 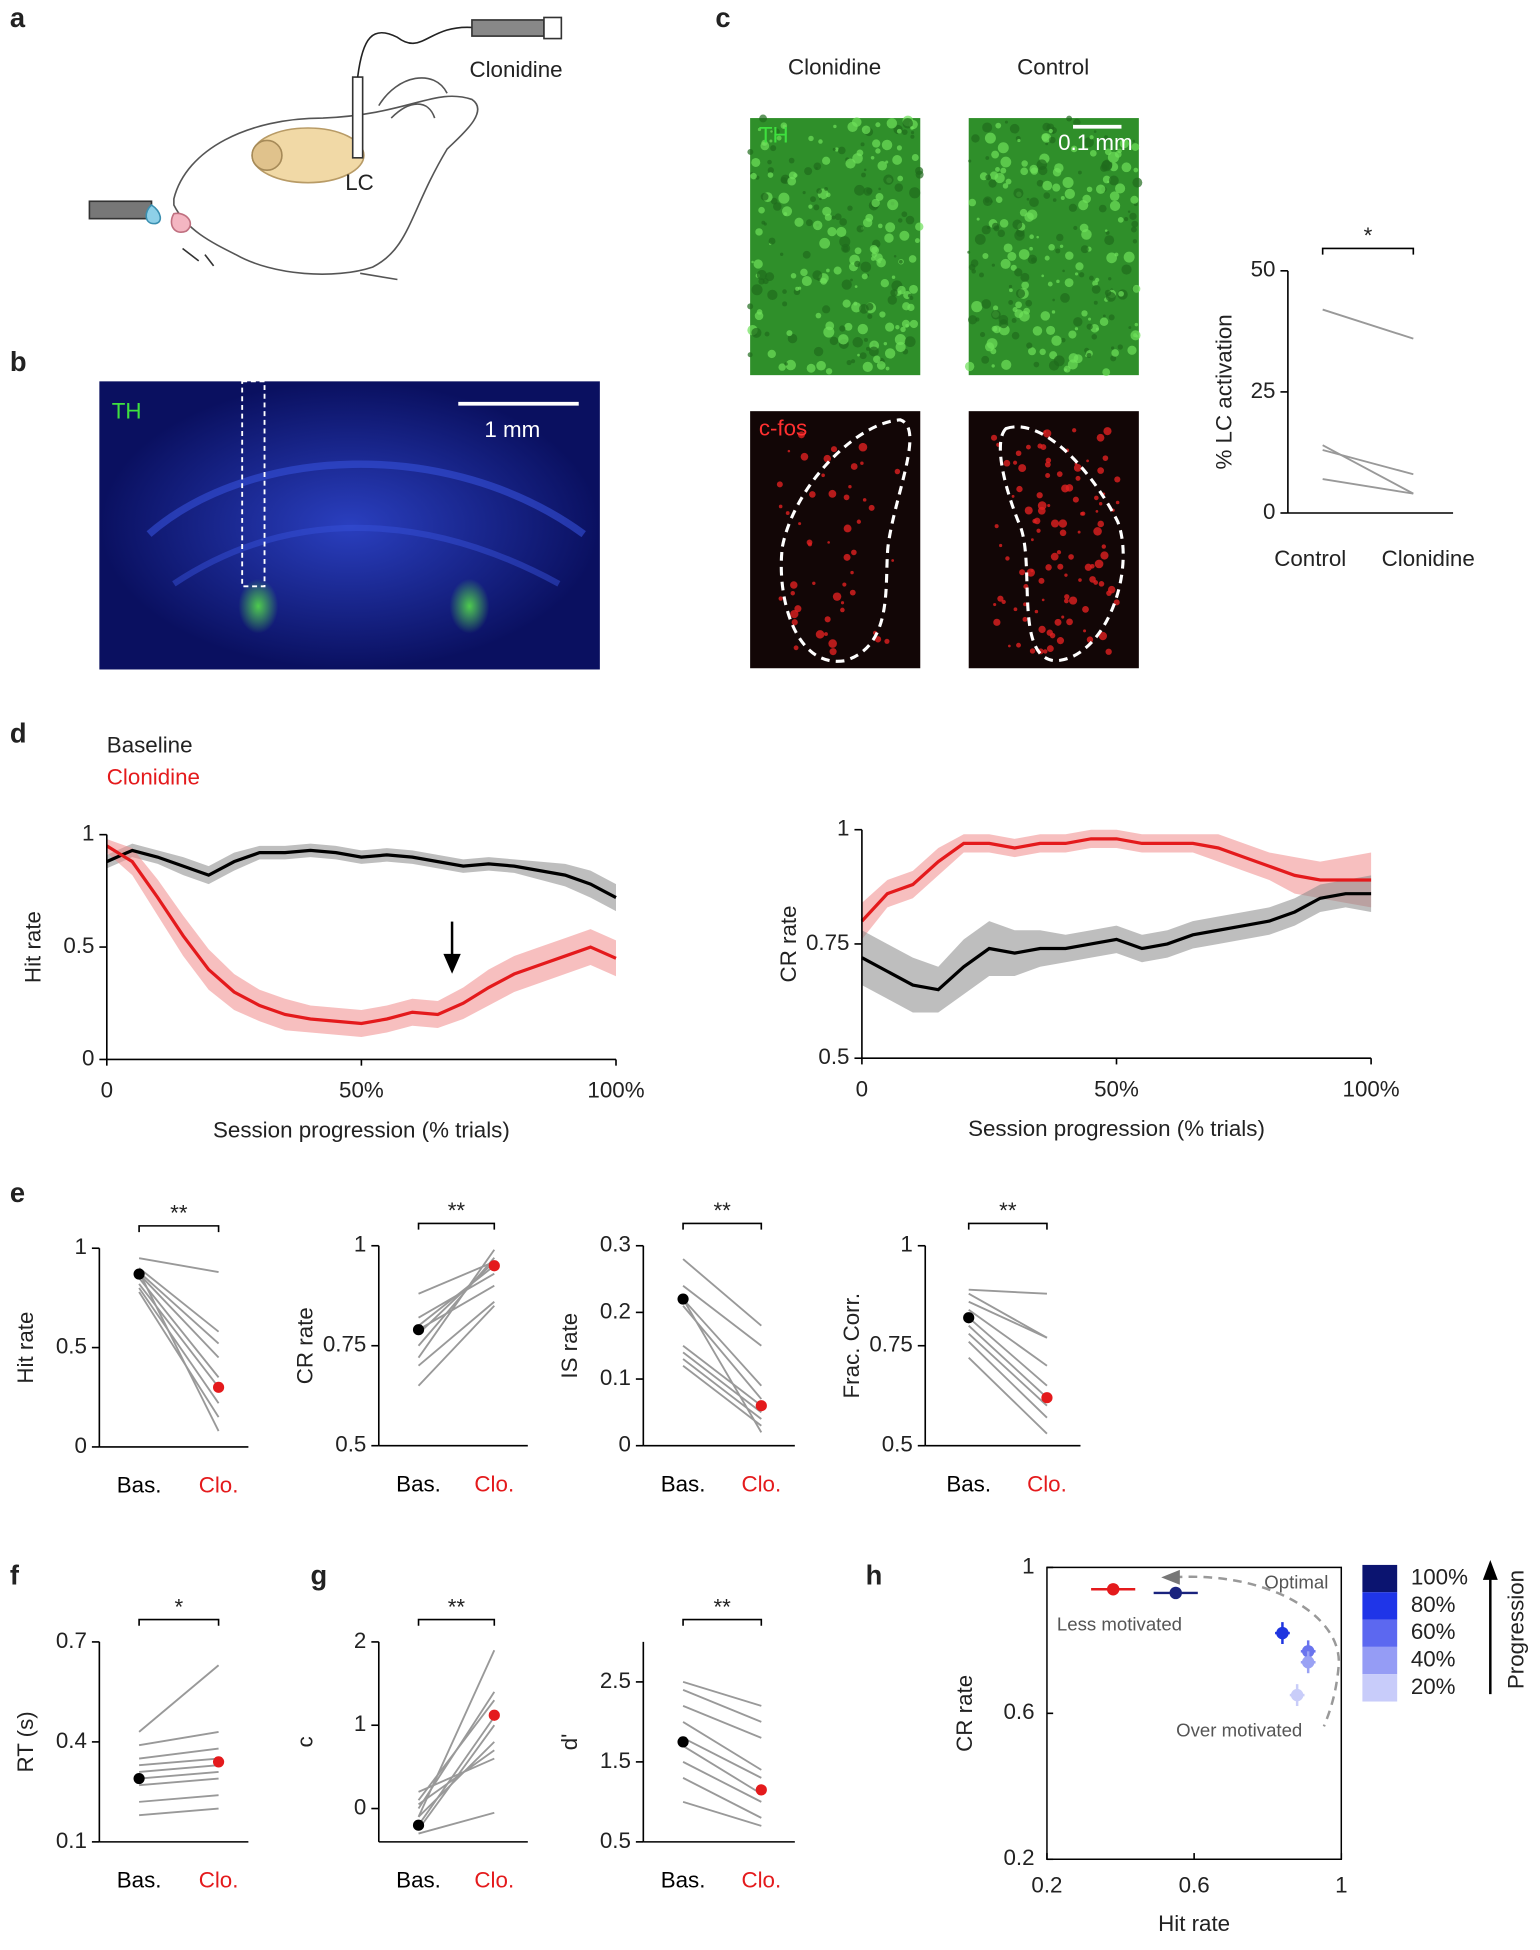 What do you see at coordinates (1433, 1658) in the screenshot?
I see `colorbar-label: 40%` at bounding box center [1433, 1658].